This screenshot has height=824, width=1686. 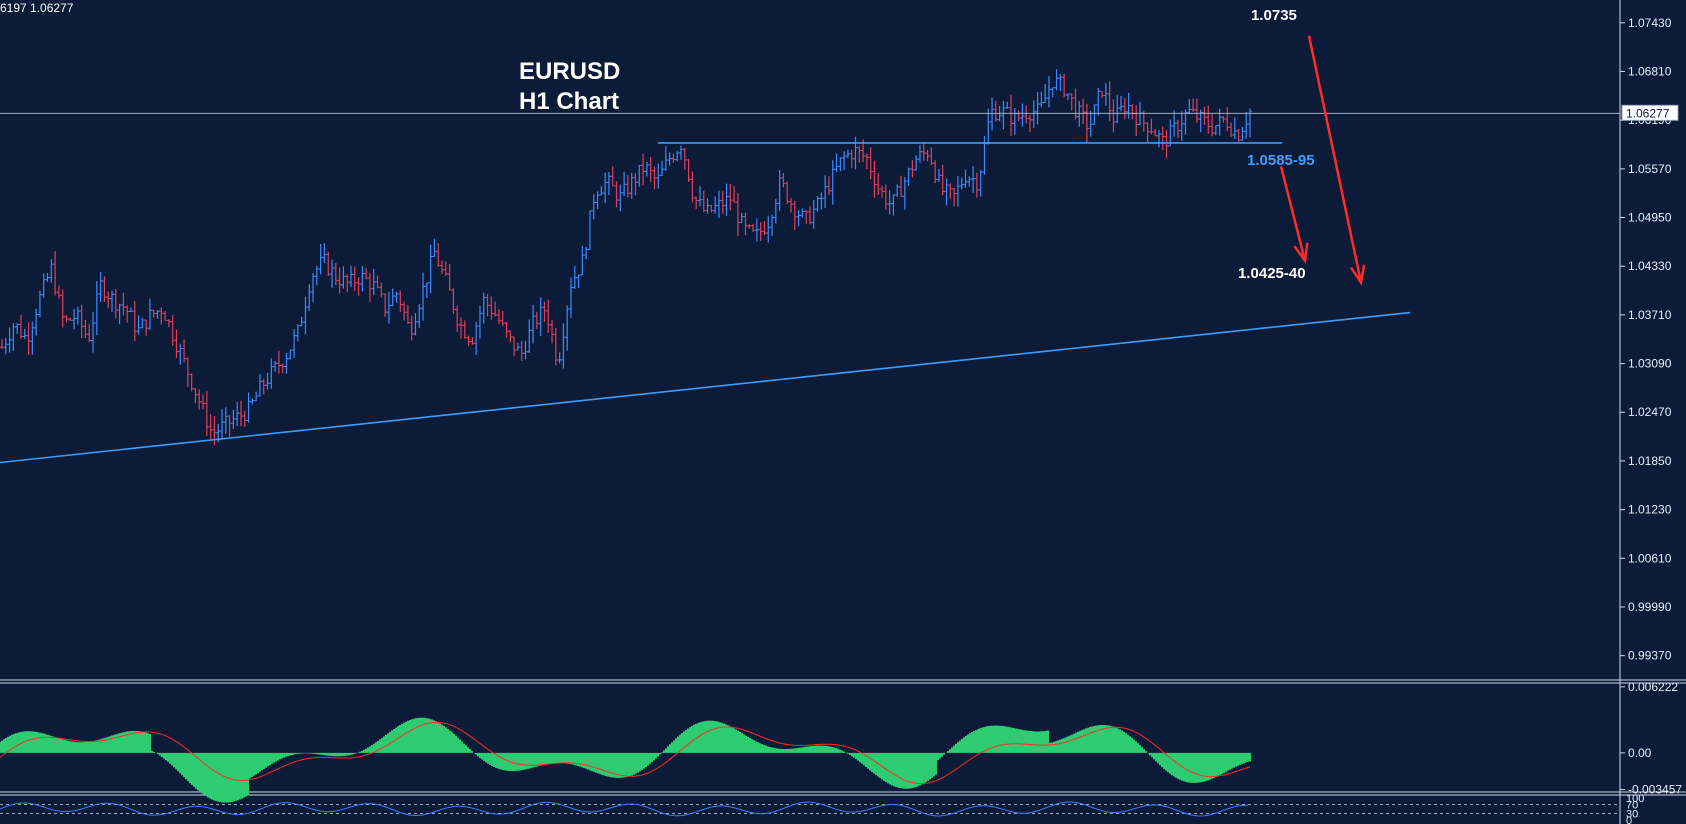 I want to click on rsi-panel, so click(x=810, y=809).